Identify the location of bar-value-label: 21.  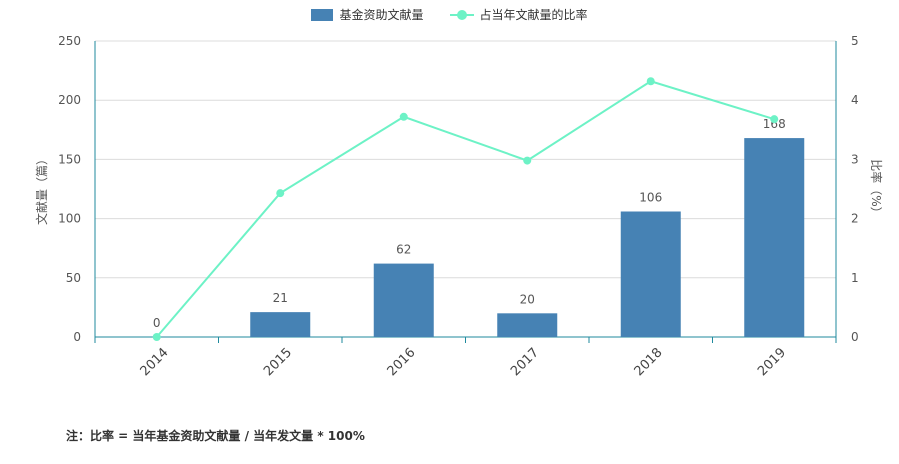
(280, 298).